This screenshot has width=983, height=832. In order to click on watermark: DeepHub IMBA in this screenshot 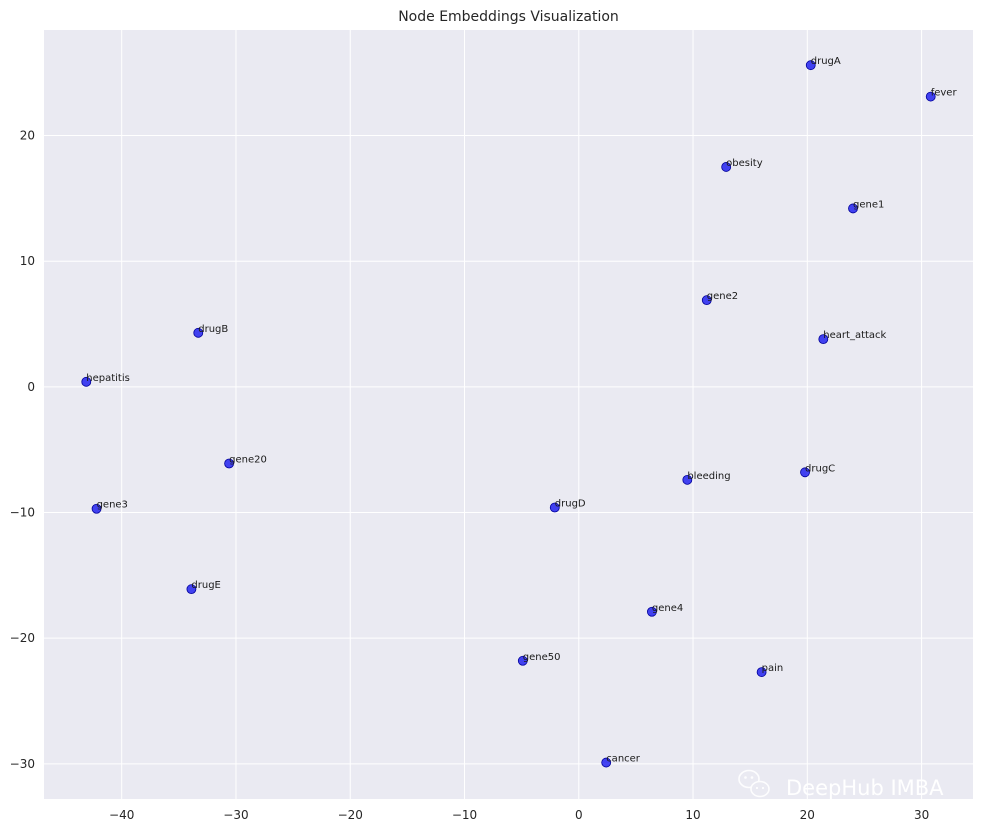, I will do `click(841, 784)`.